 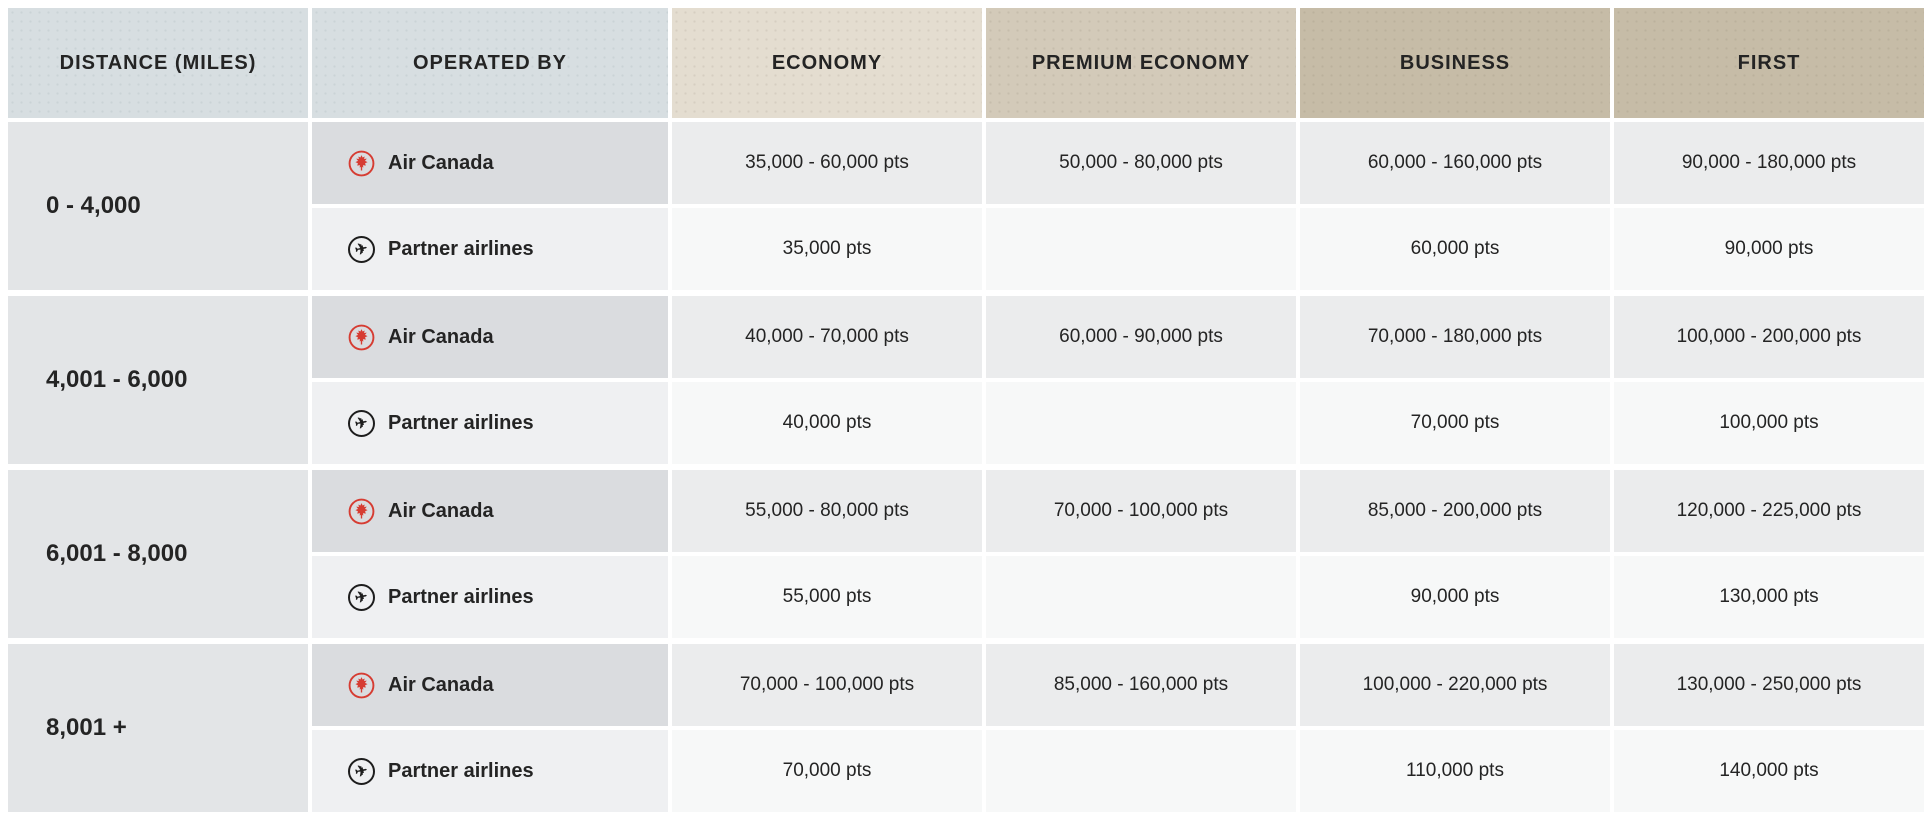 I want to click on points-cell-premium-economy: 70,000 - 100,000 pts, so click(x=1141, y=511).